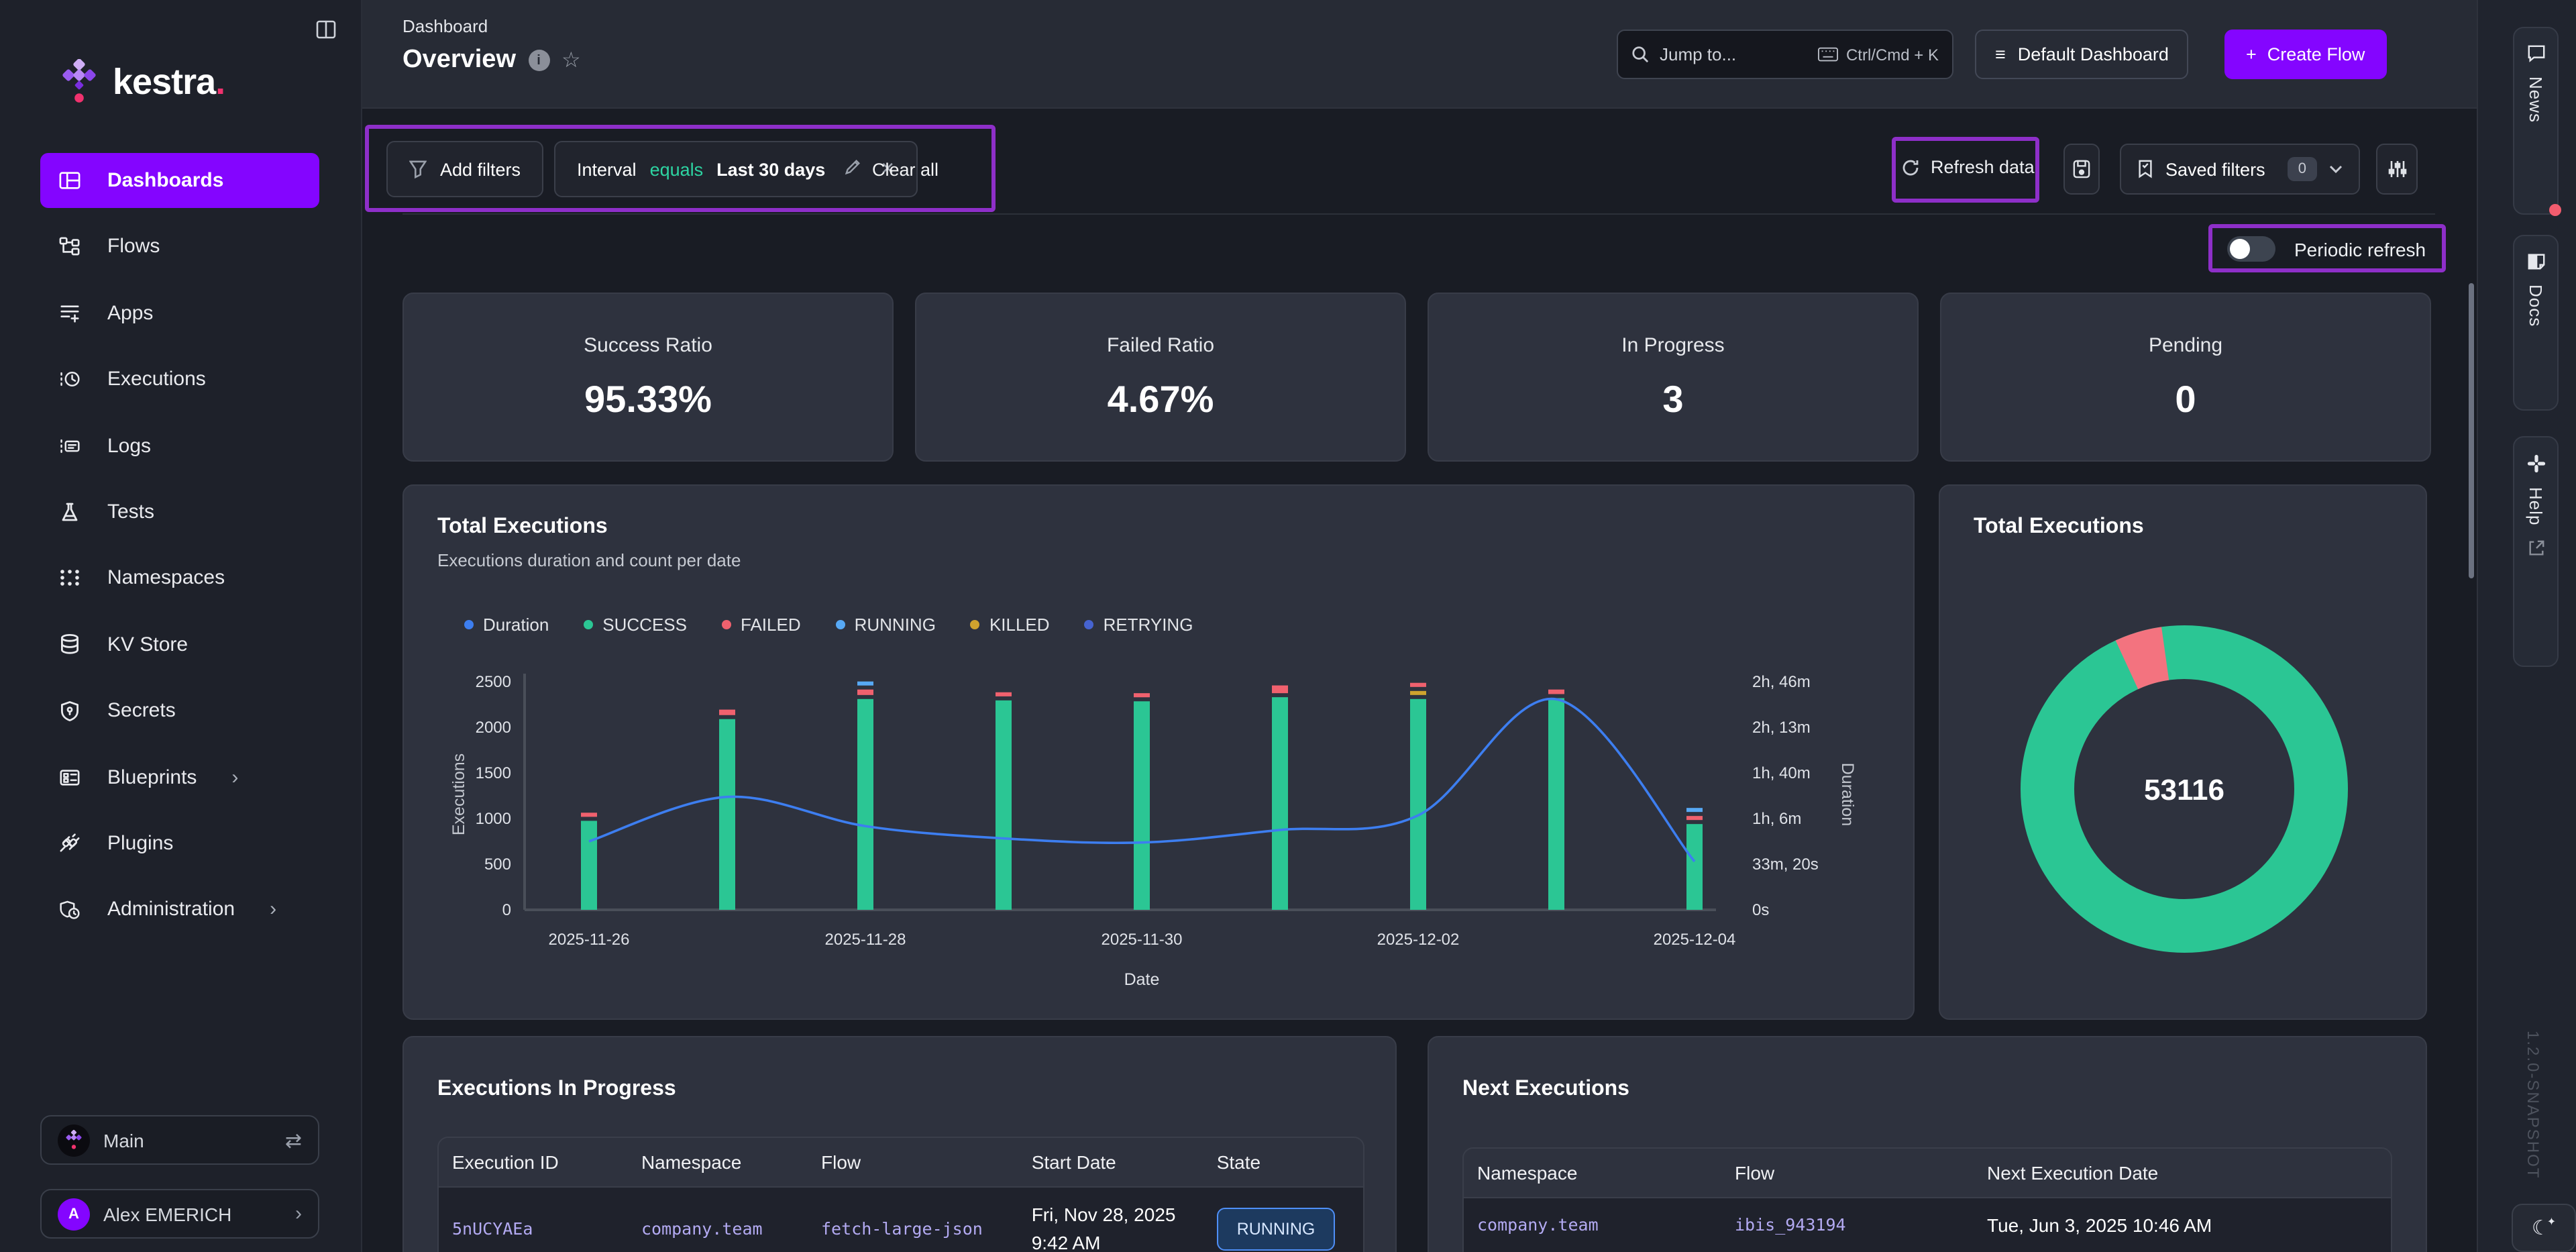  What do you see at coordinates (141, 711) in the screenshot?
I see `sidebar-item-label: Secrets` at bounding box center [141, 711].